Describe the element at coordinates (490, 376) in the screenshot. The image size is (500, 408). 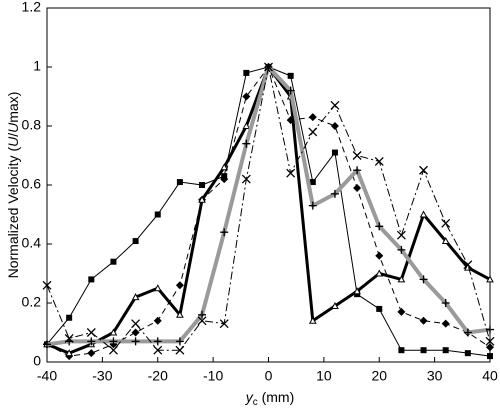
I see `x-tick-label: 40` at that location.